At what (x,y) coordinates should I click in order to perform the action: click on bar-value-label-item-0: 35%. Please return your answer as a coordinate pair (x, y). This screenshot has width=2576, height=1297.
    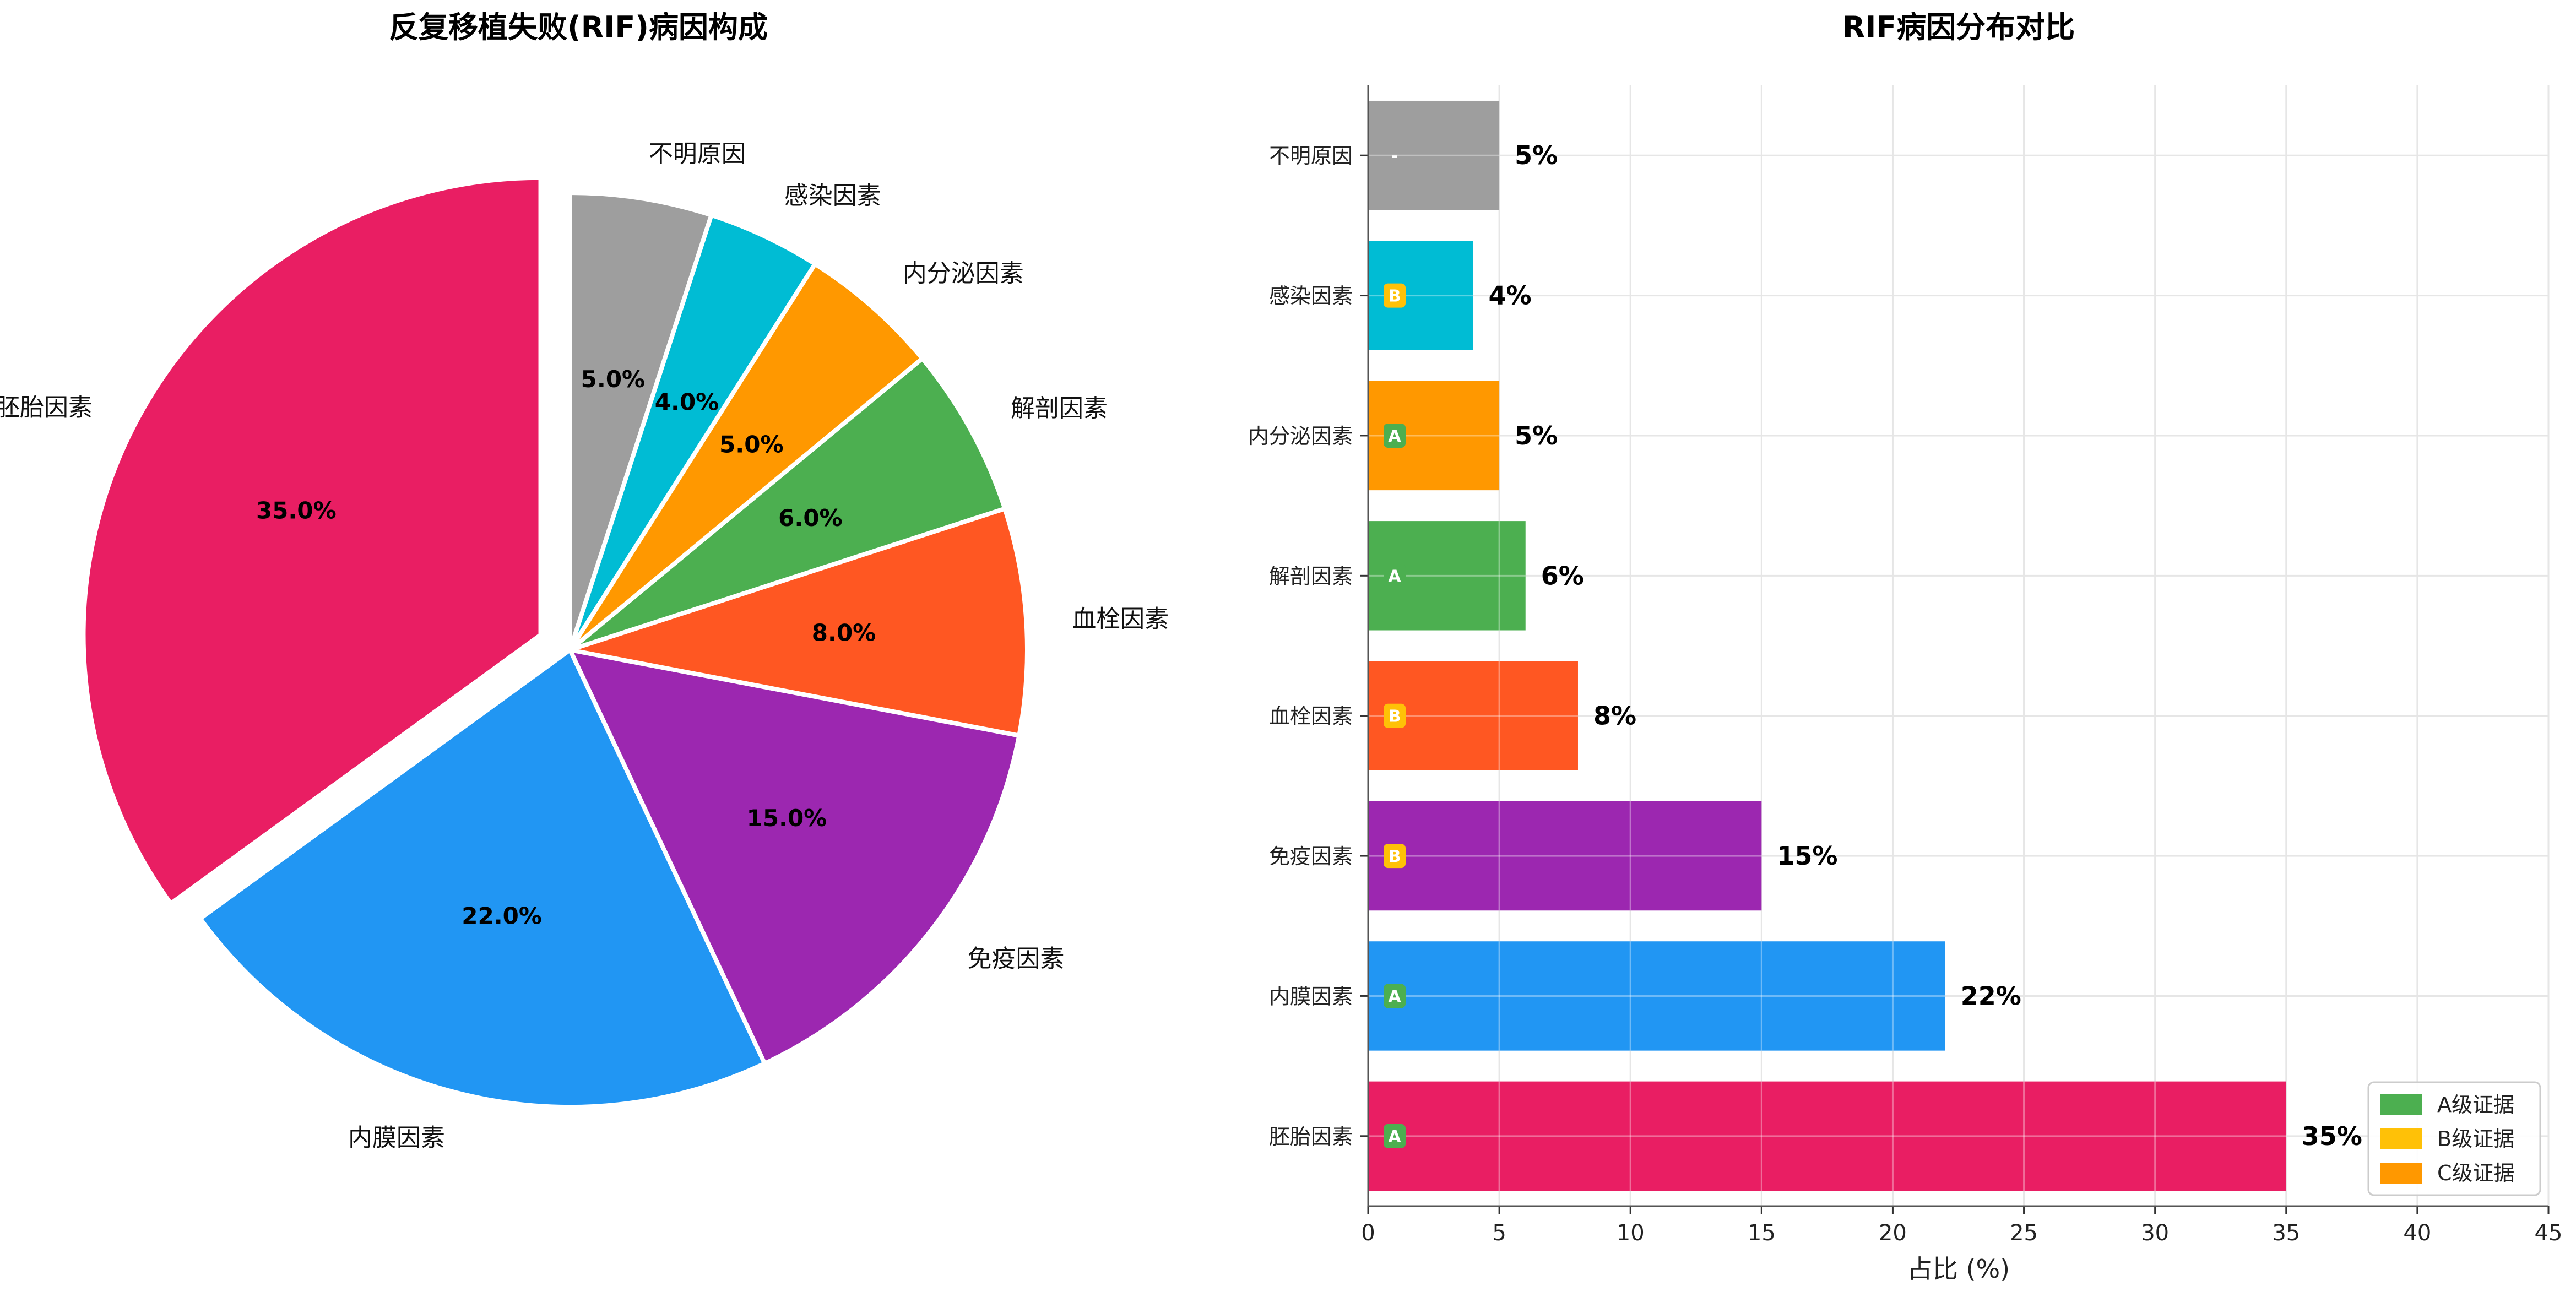
    Looking at the image, I should click on (2332, 1136).